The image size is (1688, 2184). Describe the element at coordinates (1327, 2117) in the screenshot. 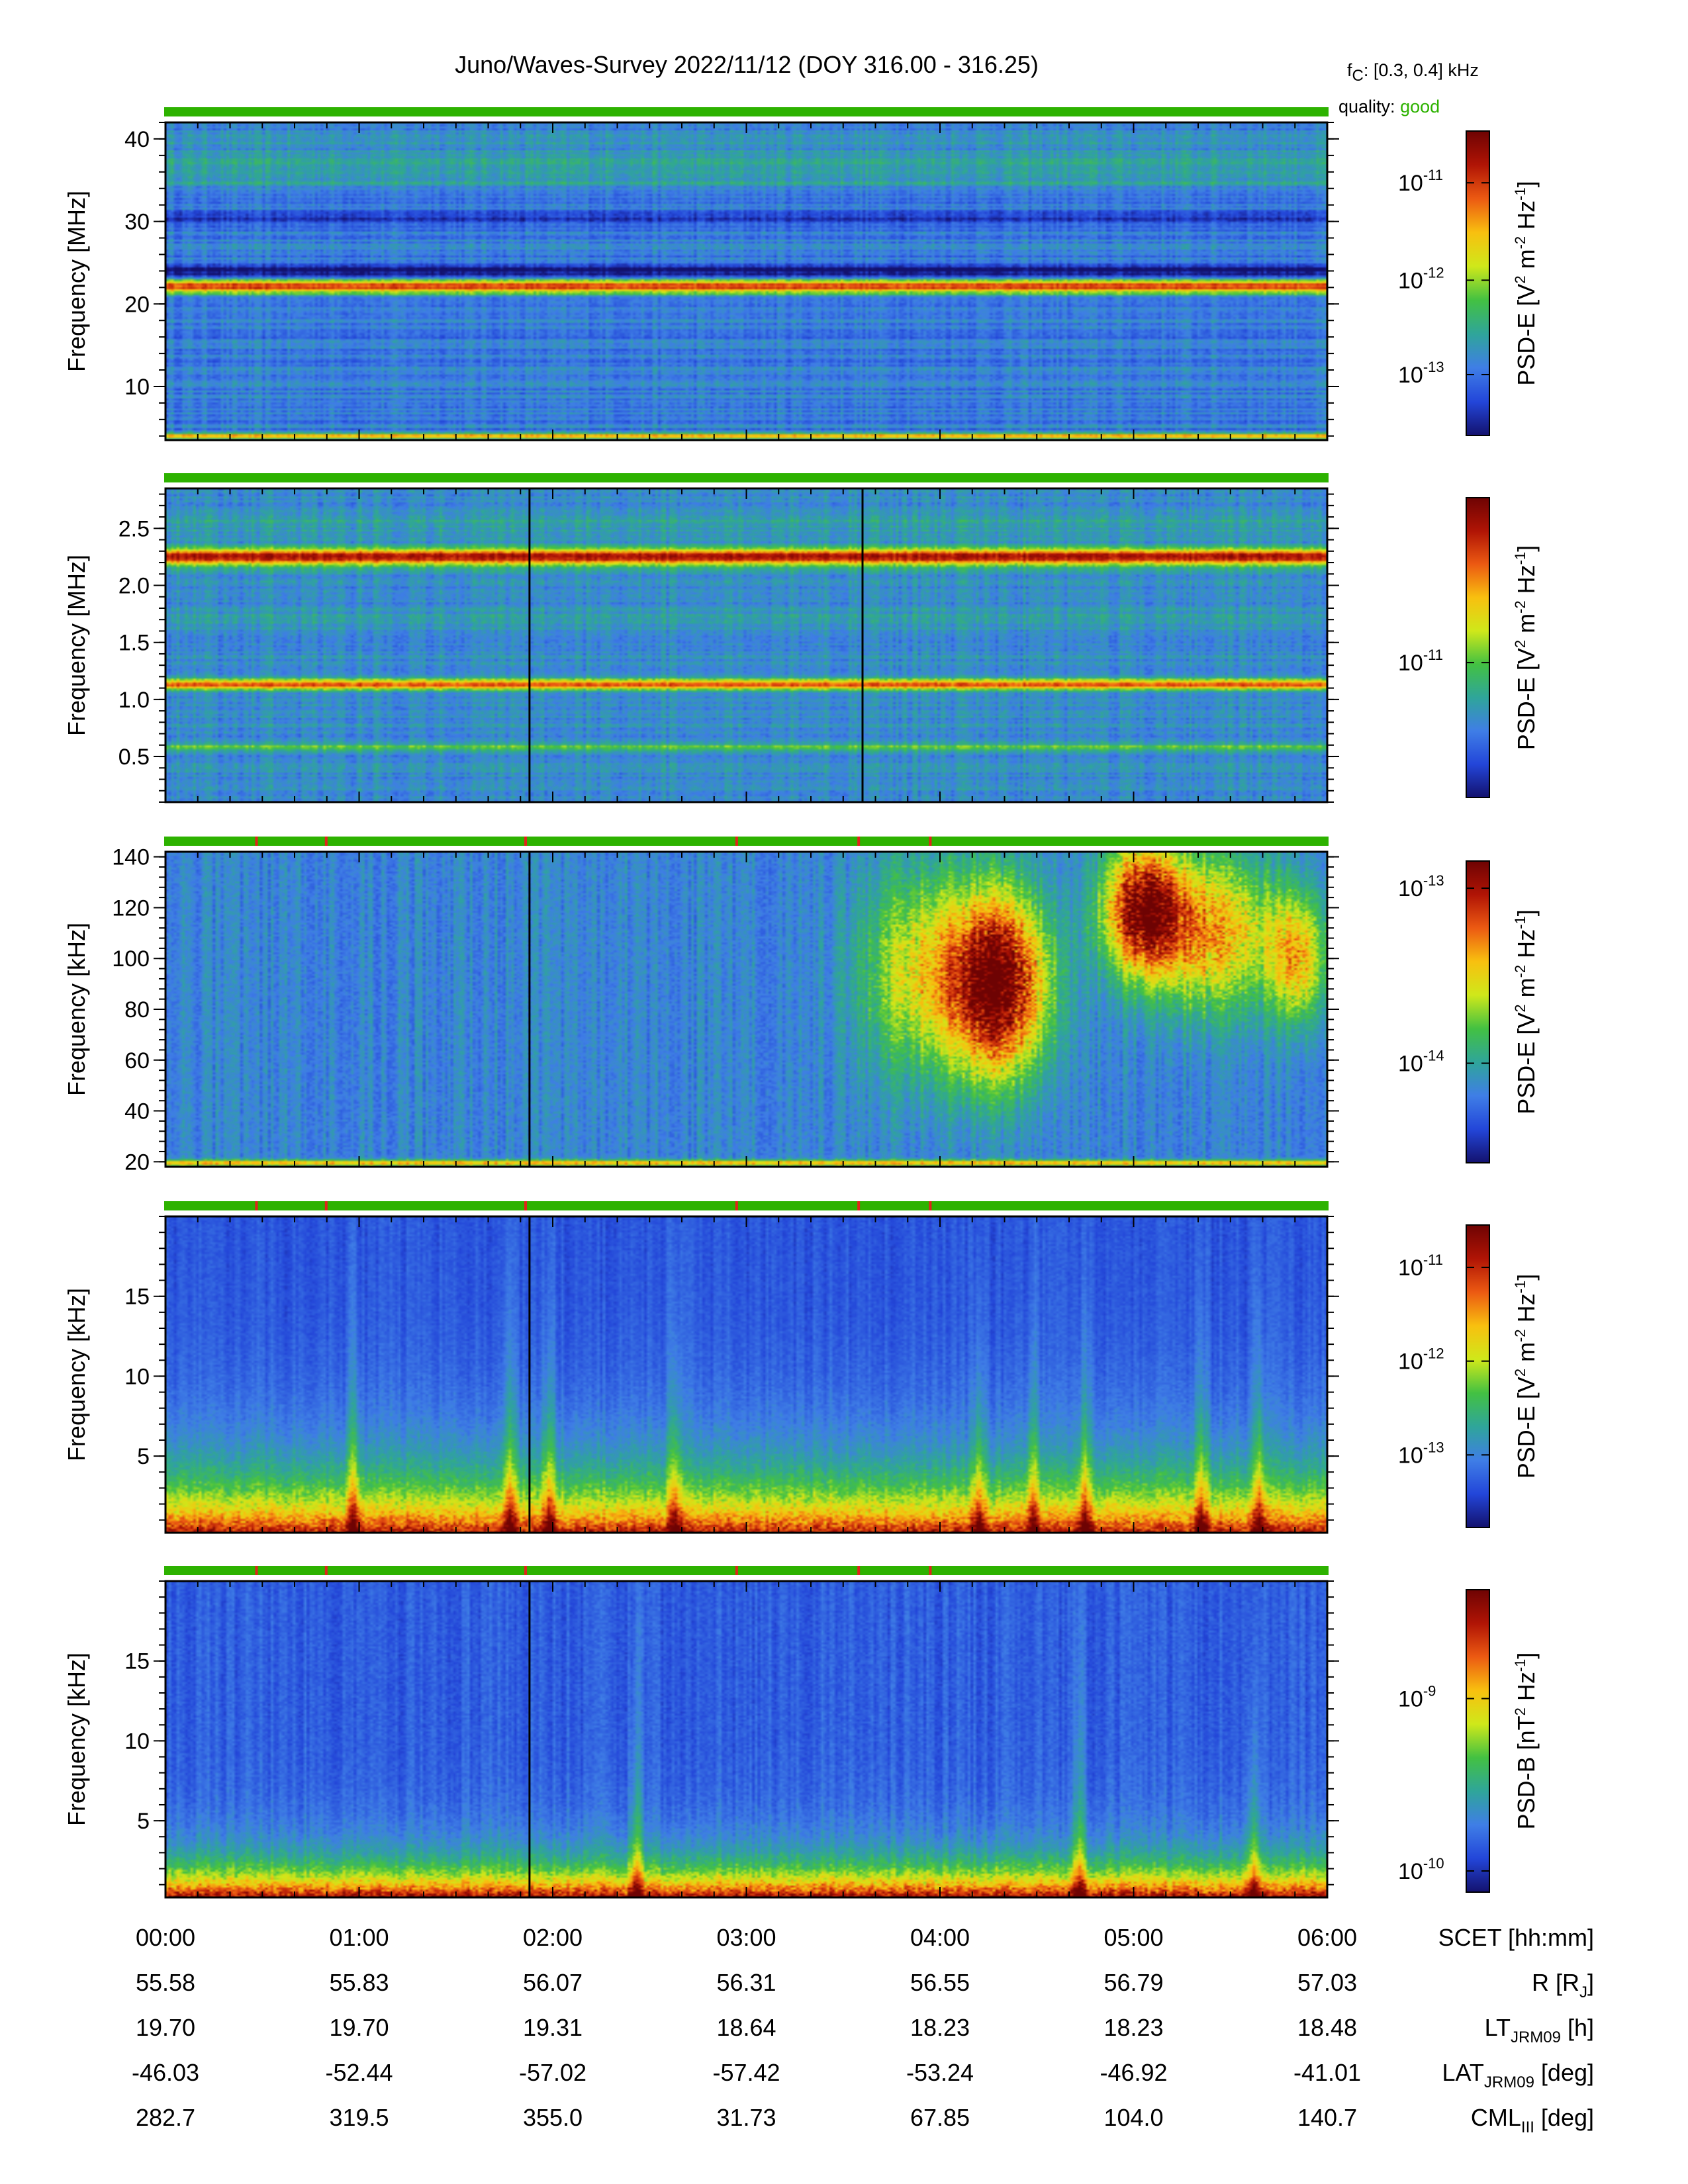

I see `ephemeris-value: 140.7` at that location.